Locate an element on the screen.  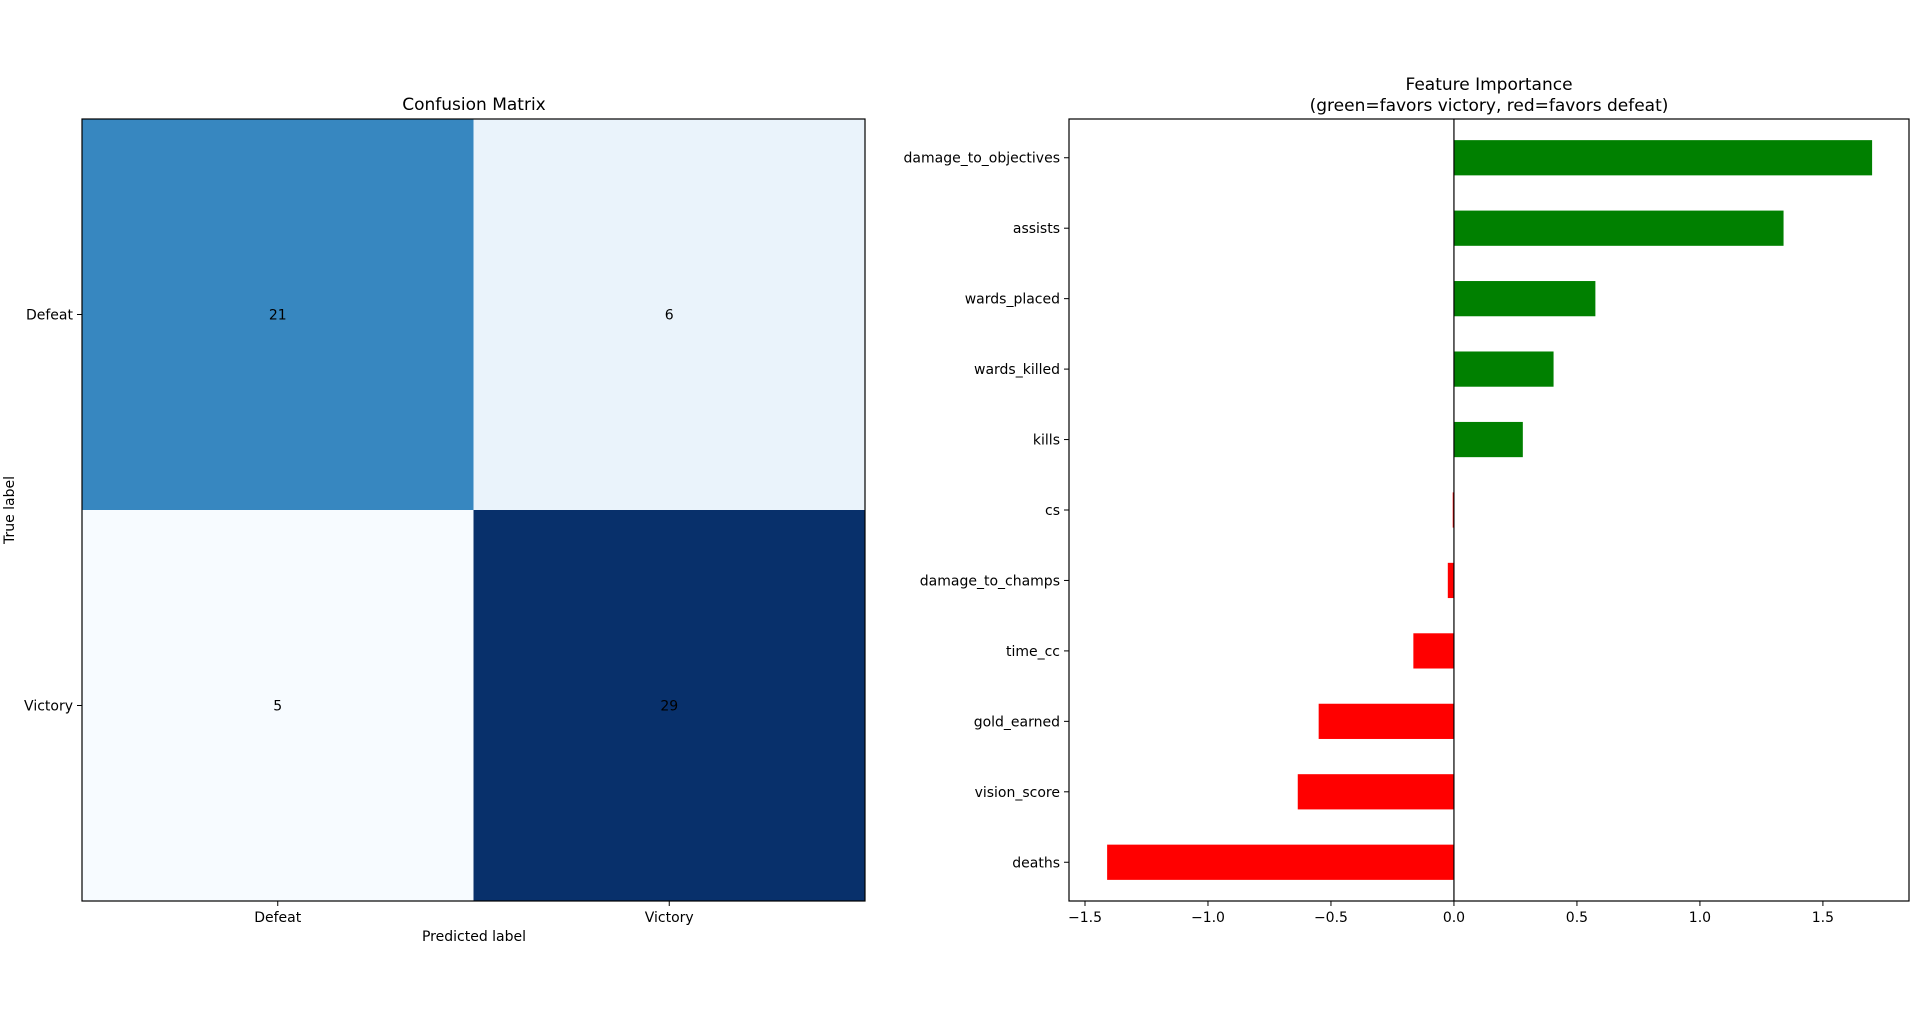
bar-gold_earned is located at coordinates (1386, 721).